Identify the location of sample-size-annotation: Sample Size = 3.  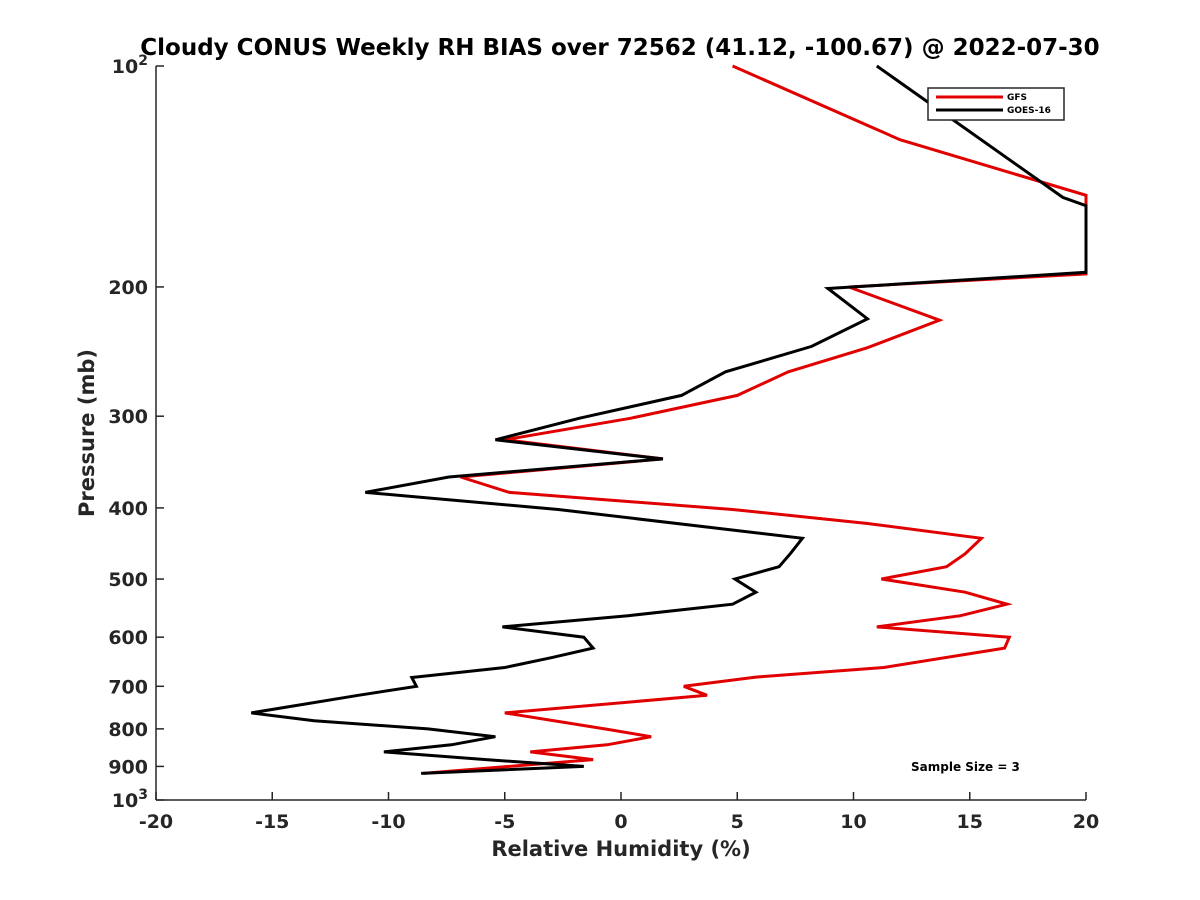
(965, 767).